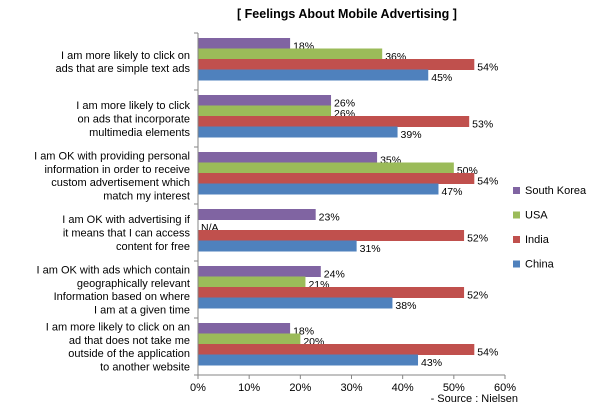 The width and height of the screenshot is (593, 416). Describe the element at coordinates (556, 191) in the screenshot. I see `legend-label: South Korea` at that location.